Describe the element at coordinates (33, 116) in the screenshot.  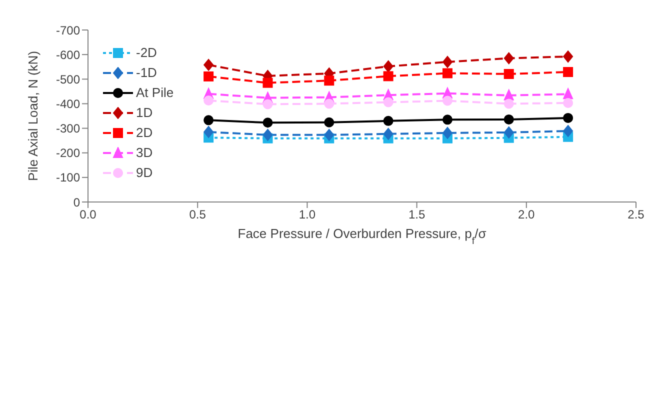
I see `y-axis-title: Pile Axial Load, N (kN)` at that location.